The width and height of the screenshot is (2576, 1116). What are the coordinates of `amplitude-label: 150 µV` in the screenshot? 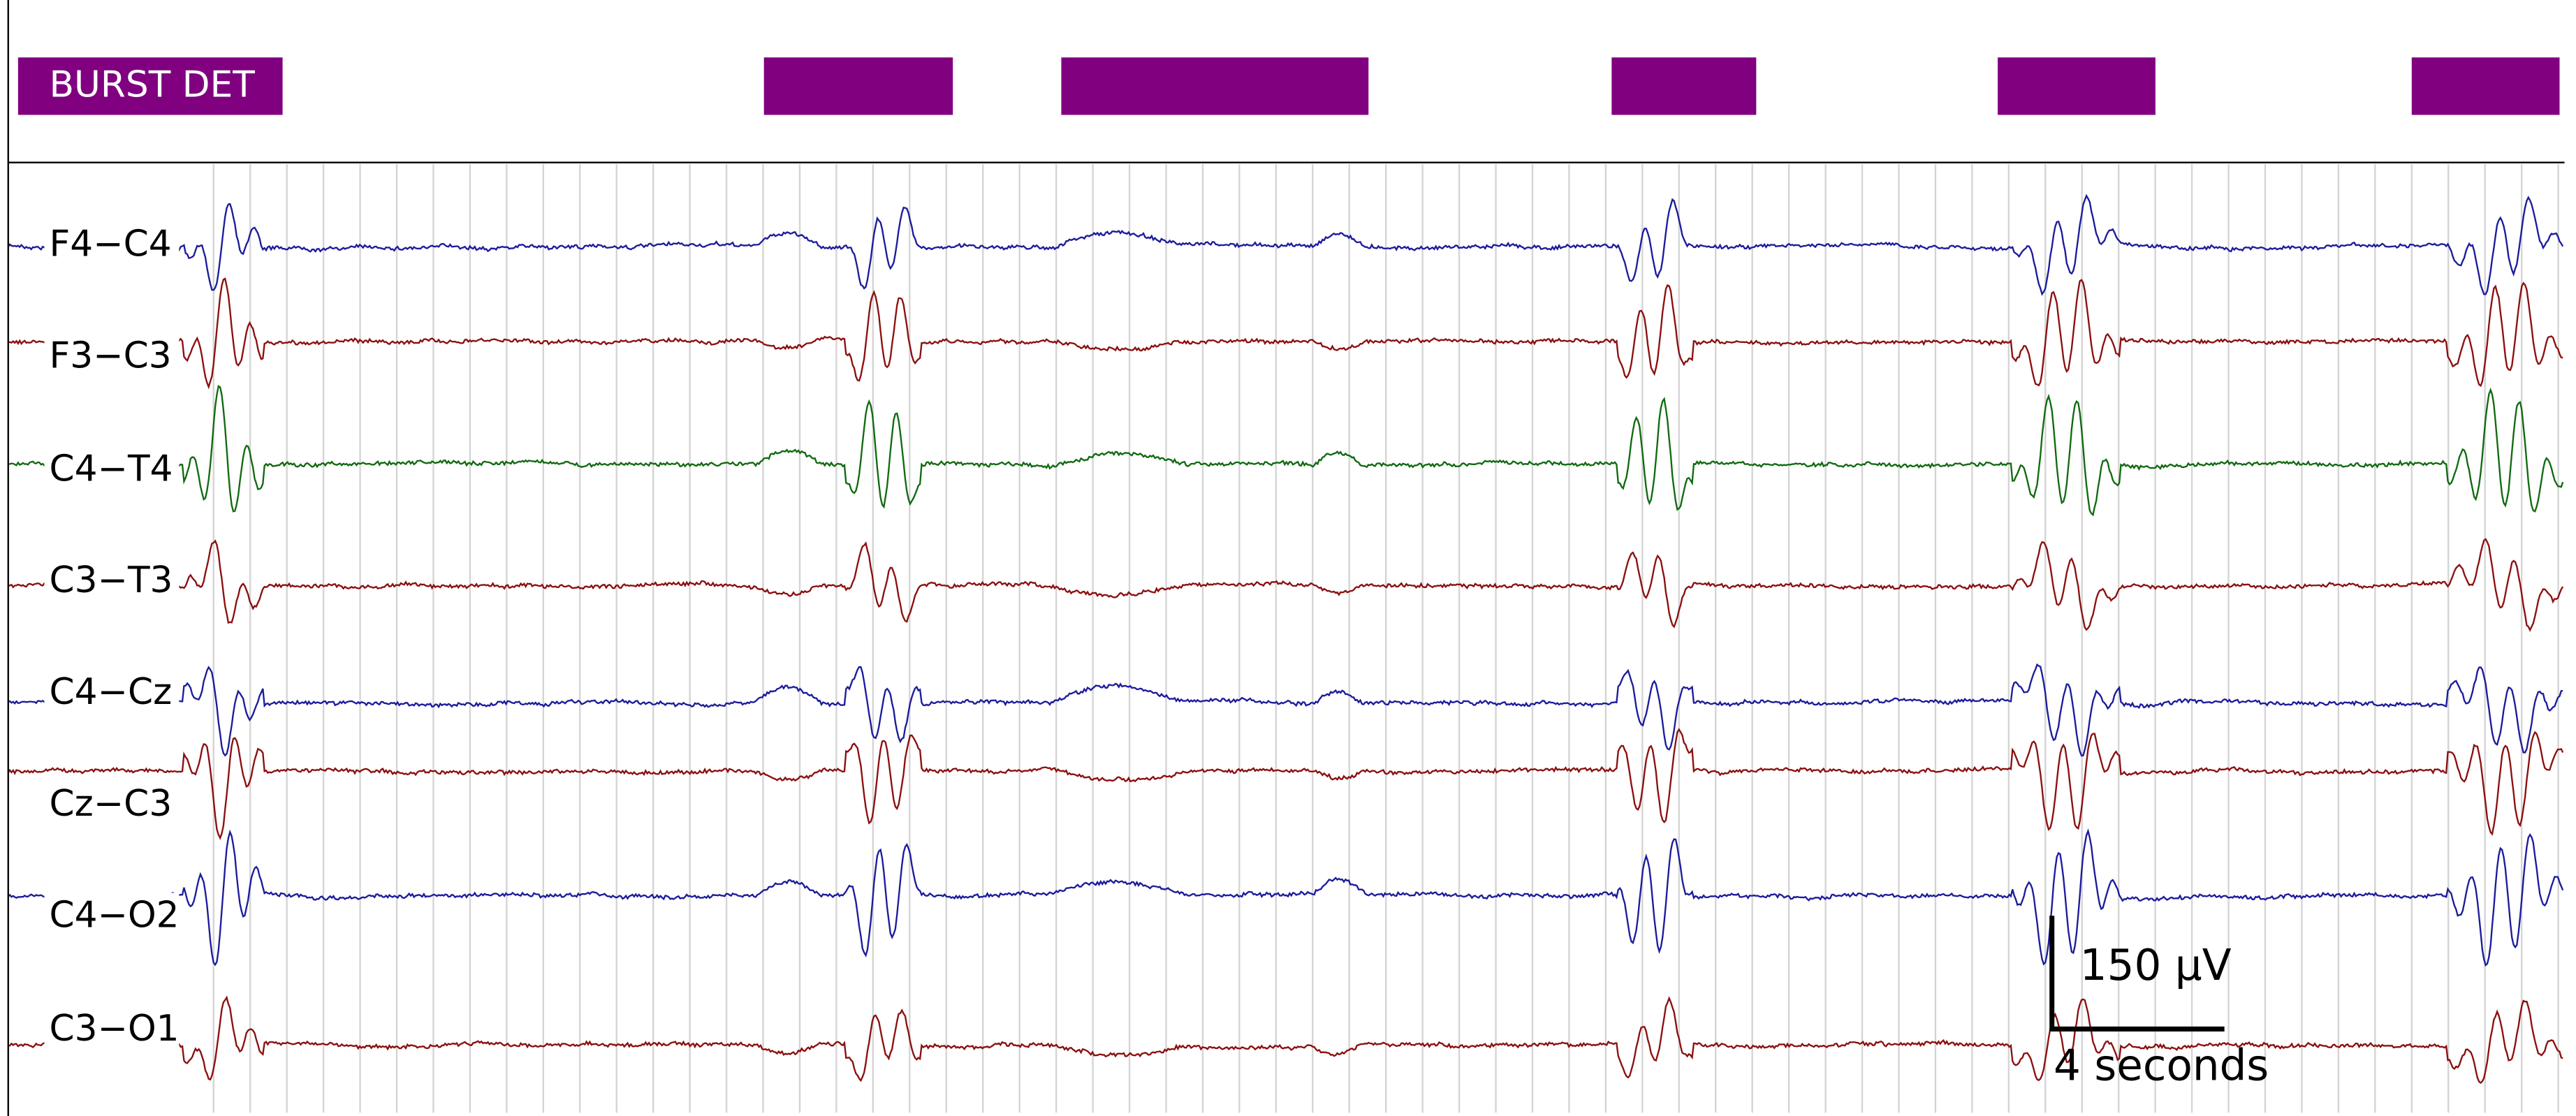 It's located at (2156, 965).